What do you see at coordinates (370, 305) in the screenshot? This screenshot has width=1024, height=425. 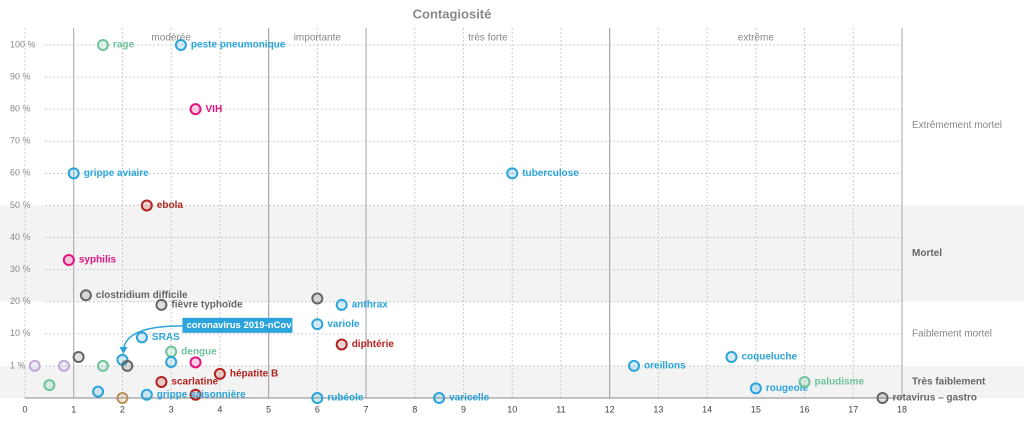 I see `point-label: anthrax` at bounding box center [370, 305].